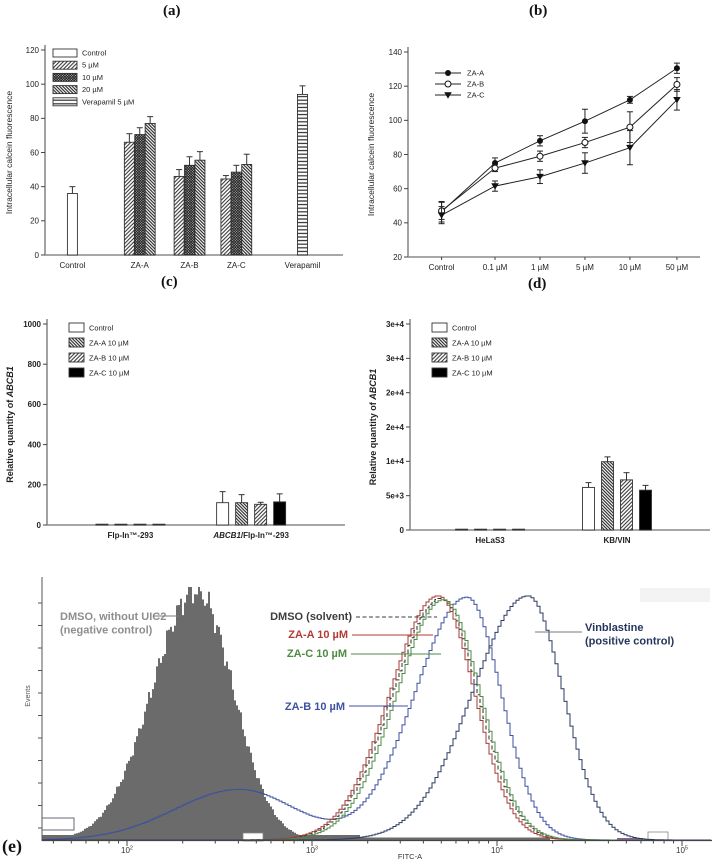 This screenshot has width=723, height=868. What do you see at coordinates (35, 364) in the screenshot?
I see `svg-text: 800` at bounding box center [35, 364].